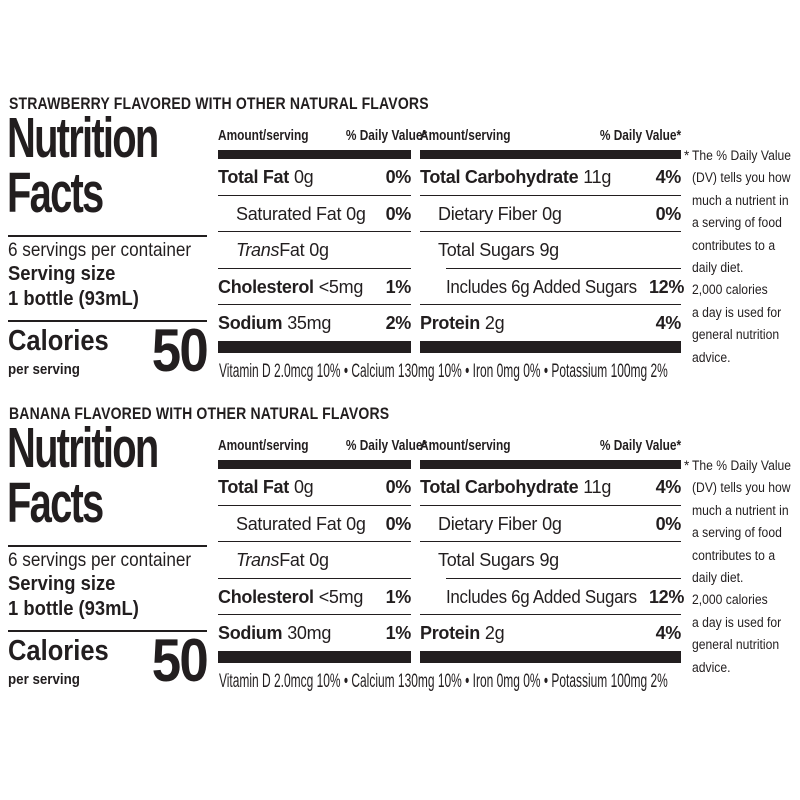 The width and height of the screenshot is (800, 800). What do you see at coordinates (597, 487) in the screenshot?
I see `nutrient-amount: 11g` at bounding box center [597, 487].